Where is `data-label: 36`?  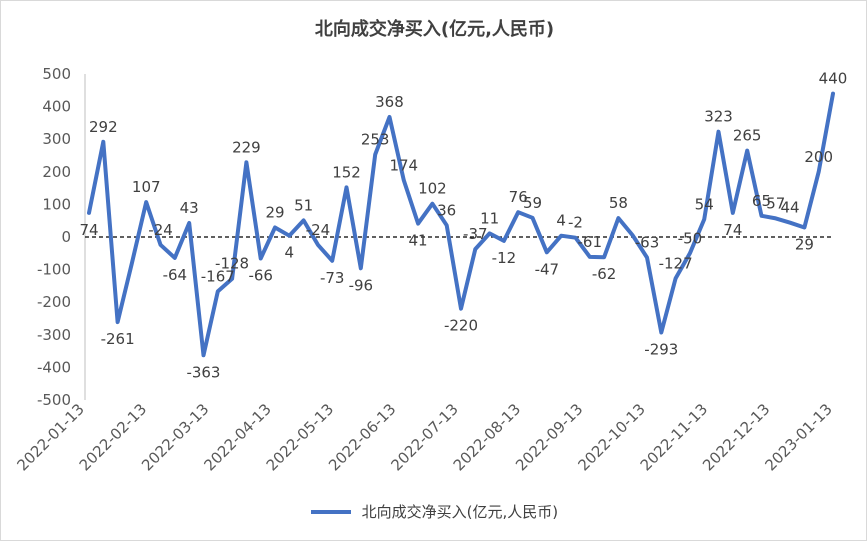
data-label: 36 is located at coordinates (446, 210).